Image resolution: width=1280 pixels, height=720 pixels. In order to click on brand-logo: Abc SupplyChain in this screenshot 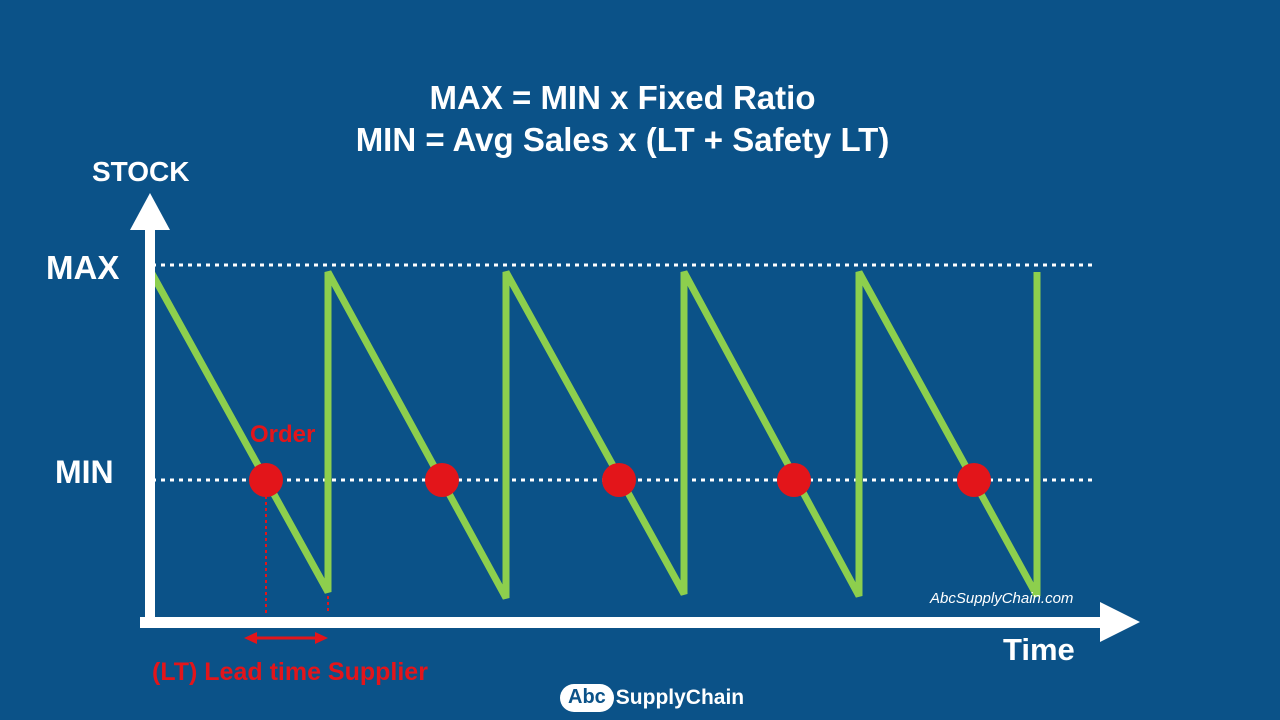, I will do `click(652, 698)`.